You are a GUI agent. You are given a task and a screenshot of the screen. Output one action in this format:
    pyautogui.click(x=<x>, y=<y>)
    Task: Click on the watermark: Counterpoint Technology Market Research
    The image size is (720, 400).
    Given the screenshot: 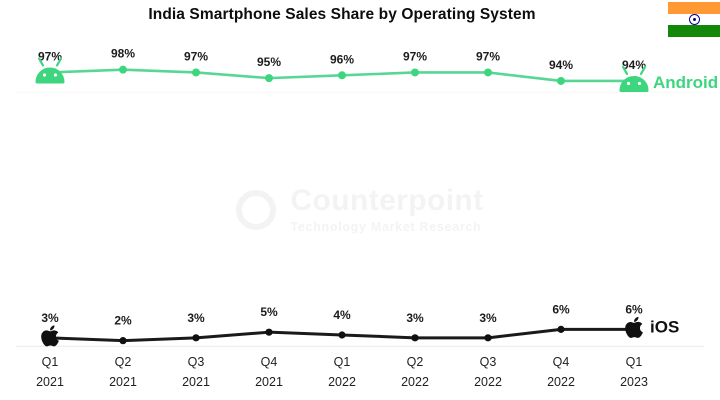 What is the action you would take?
    pyautogui.click(x=360, y=210)
    